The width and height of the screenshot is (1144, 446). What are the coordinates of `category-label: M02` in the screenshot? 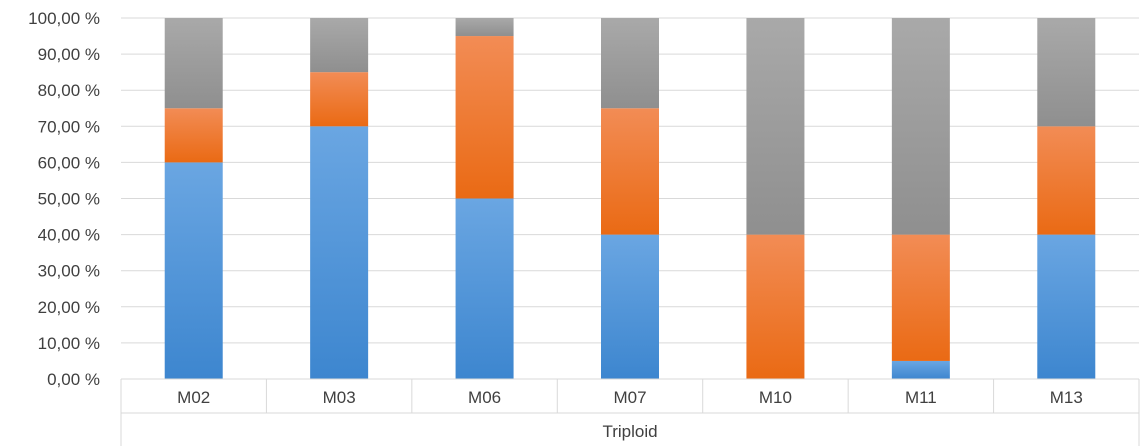 It's located at (193, 397).